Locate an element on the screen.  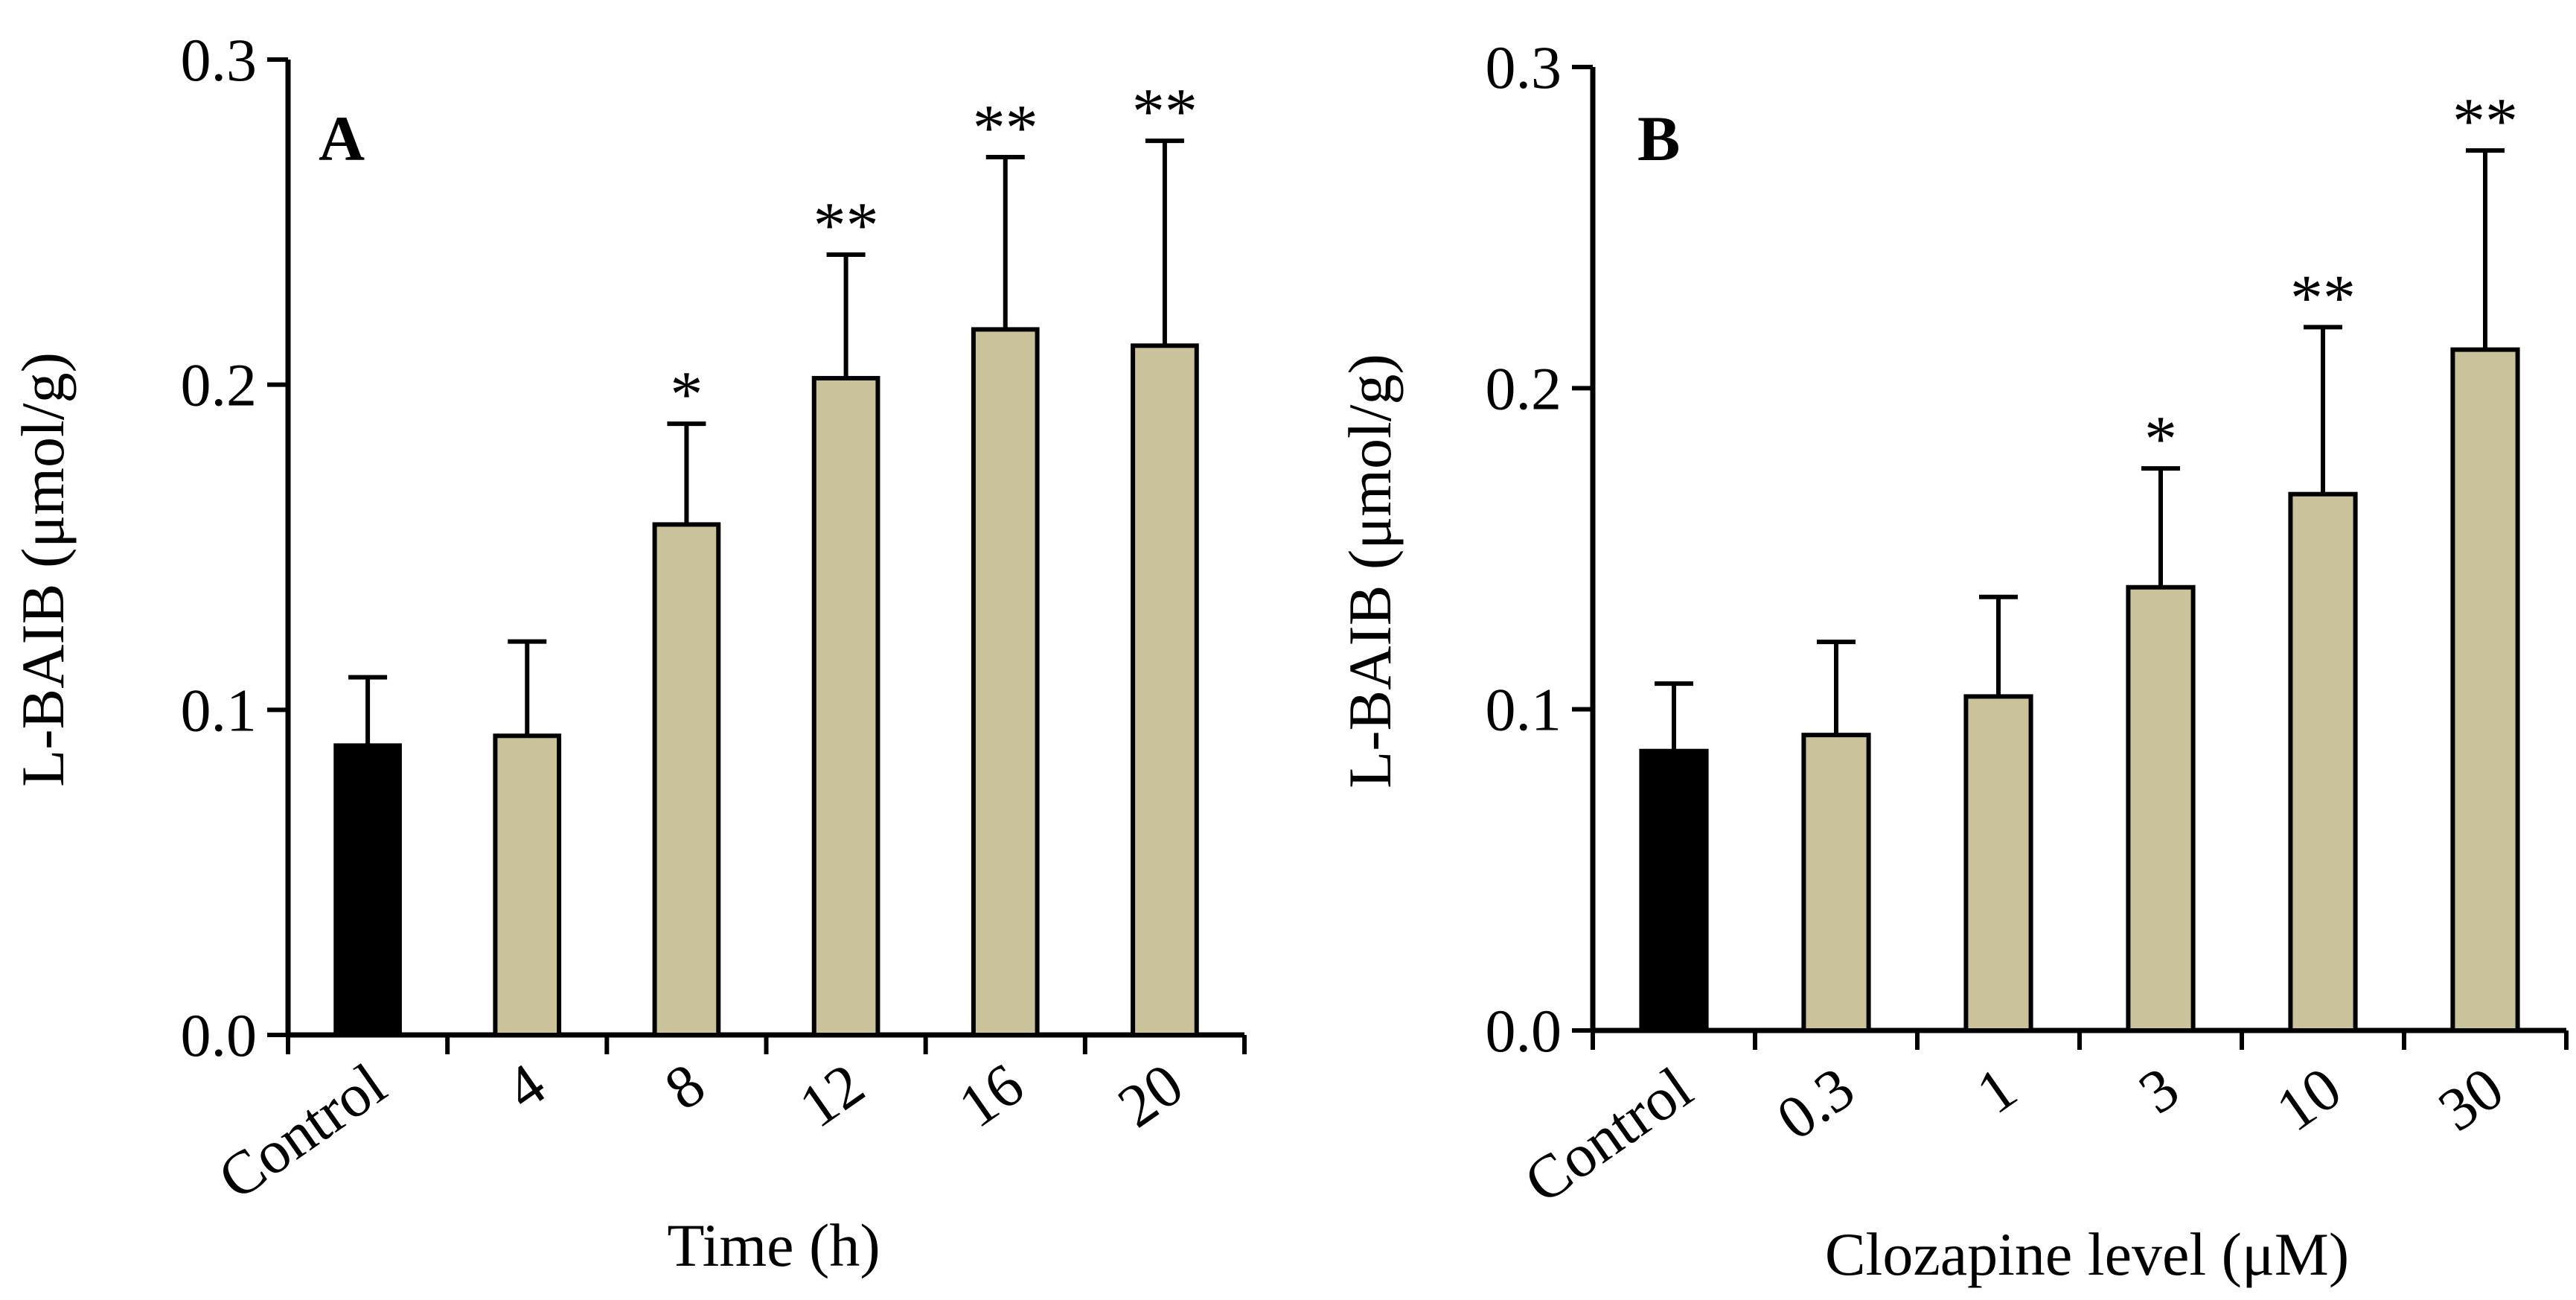
x-category-label: 10 is located at coordinates (2308, 1099).